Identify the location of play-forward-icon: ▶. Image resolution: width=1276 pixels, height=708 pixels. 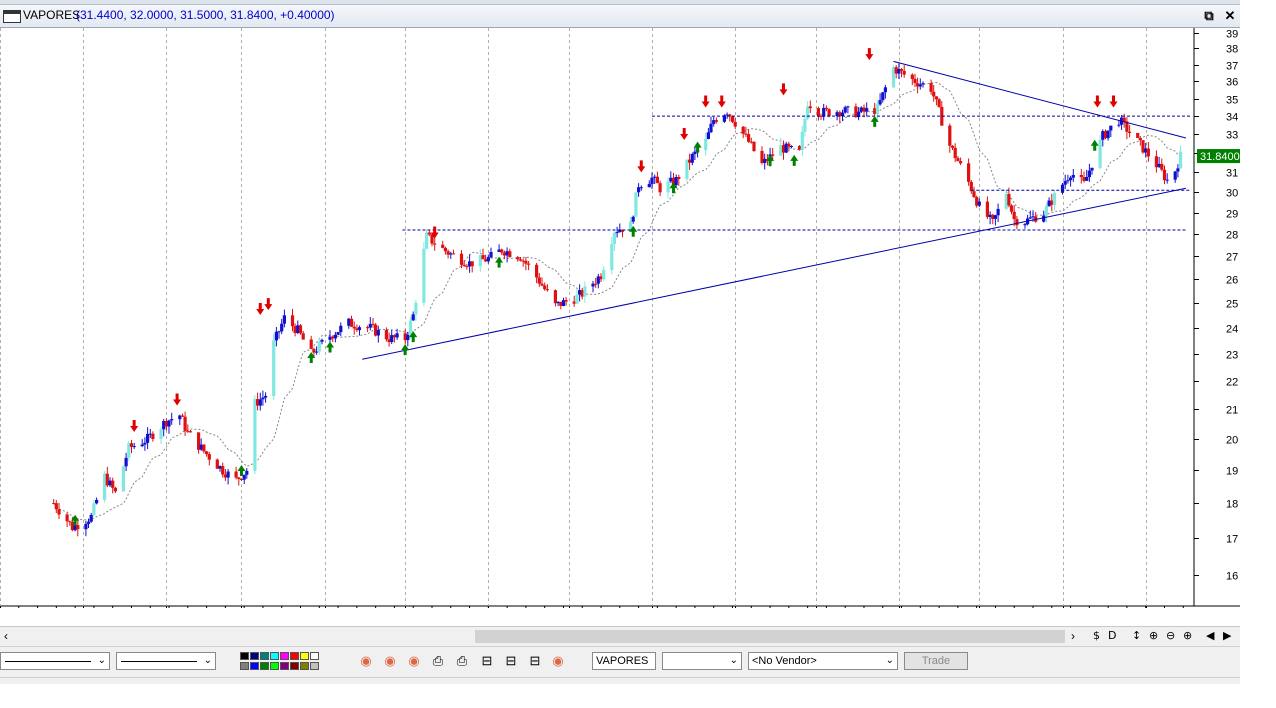
(1227, 635).